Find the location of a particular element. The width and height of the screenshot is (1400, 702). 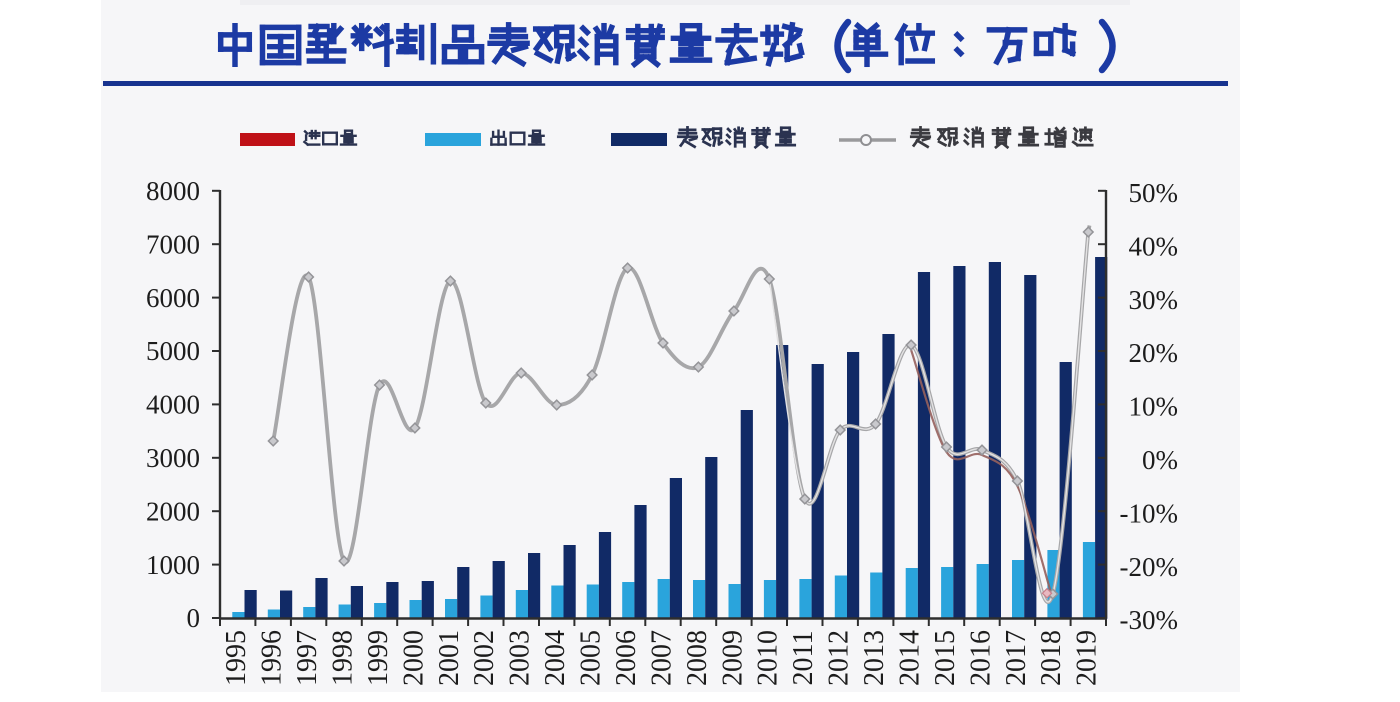

svg-text: 2001 is located at coordinates (449, 658).